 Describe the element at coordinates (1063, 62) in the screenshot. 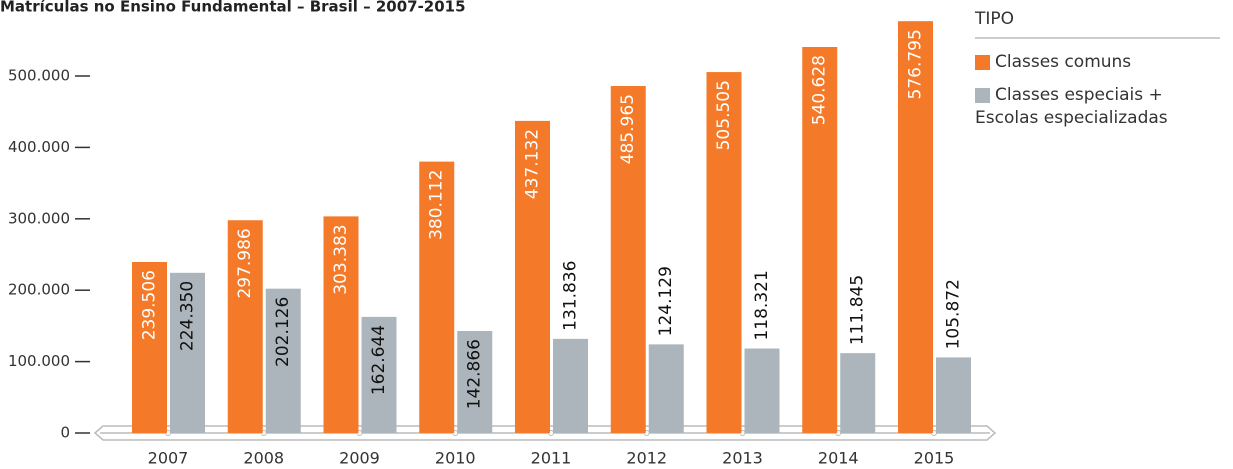

I see `legend-label: Classes comuns` at that location.